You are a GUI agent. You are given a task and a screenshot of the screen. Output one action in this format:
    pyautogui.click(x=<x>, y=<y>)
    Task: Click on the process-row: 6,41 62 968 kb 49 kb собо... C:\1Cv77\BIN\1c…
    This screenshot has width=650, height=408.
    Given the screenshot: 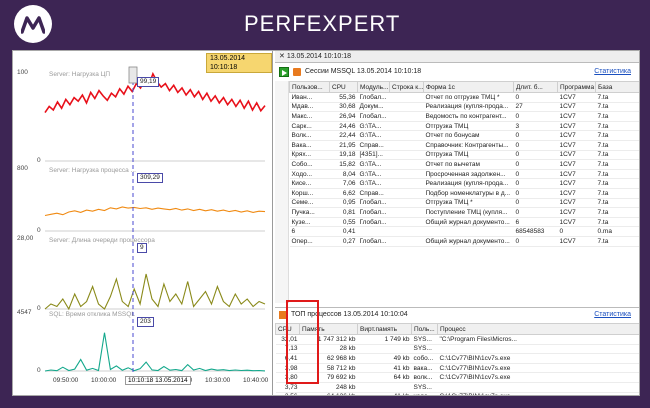 What is the action you would take?
    pyautogui.click(x=457, y=358)
    